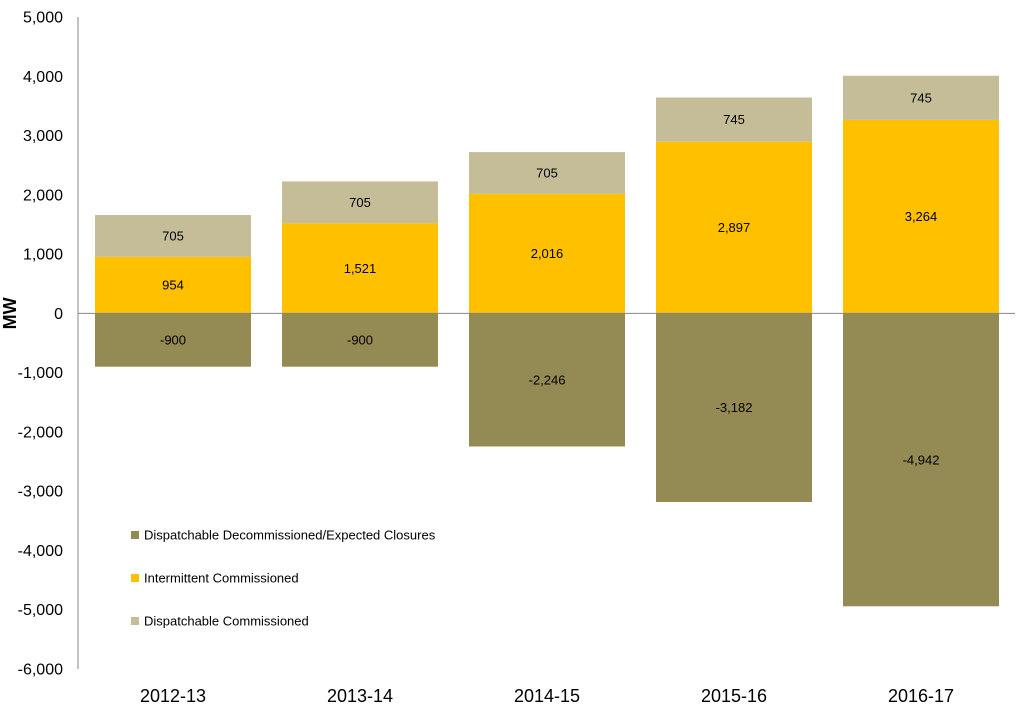  I want to click on x-tick-label: 2013-14, so click(360, 696).